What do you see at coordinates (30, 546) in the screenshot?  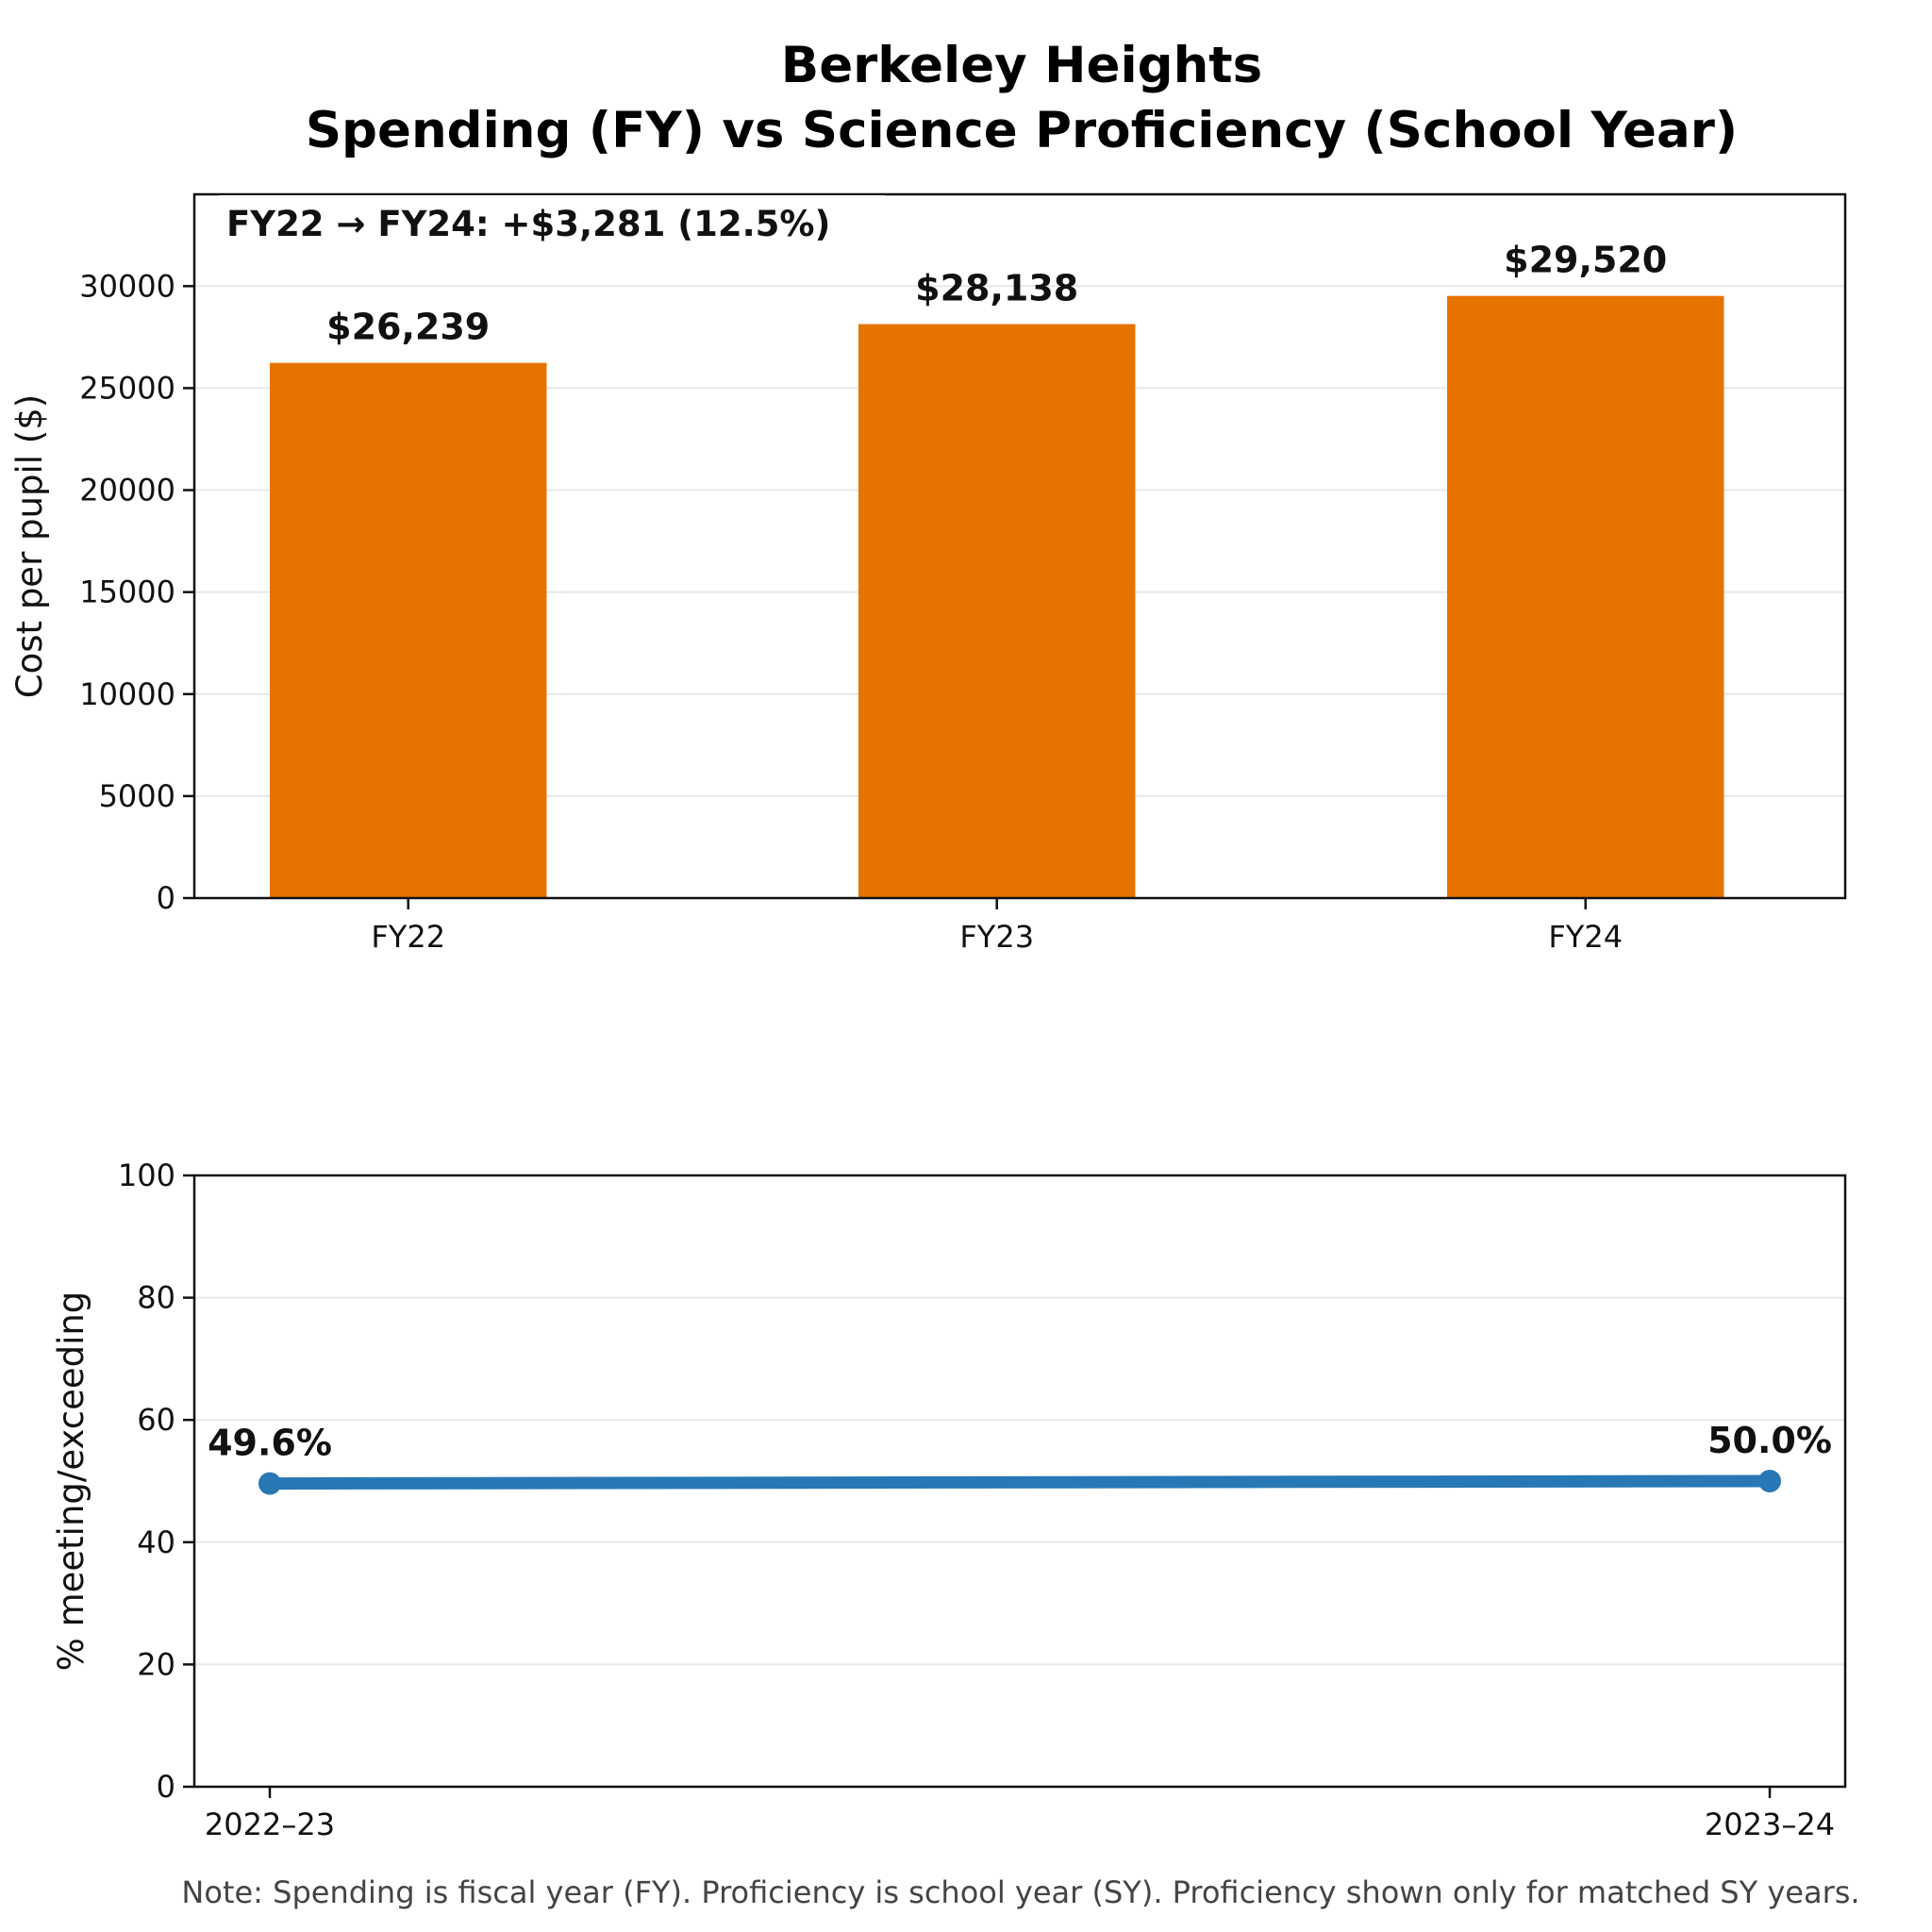 I see `bar-chart-ylabel: Cost per pupil ($)` at bounding box center [30, 546].